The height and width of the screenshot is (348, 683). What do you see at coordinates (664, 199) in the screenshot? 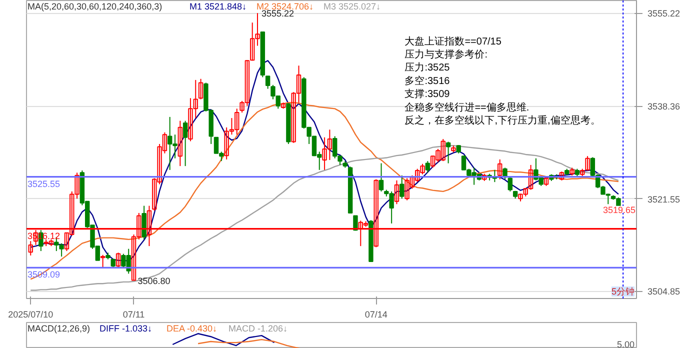
I see `y-tick-label: 3521.55` at bounding box center [664, 199].